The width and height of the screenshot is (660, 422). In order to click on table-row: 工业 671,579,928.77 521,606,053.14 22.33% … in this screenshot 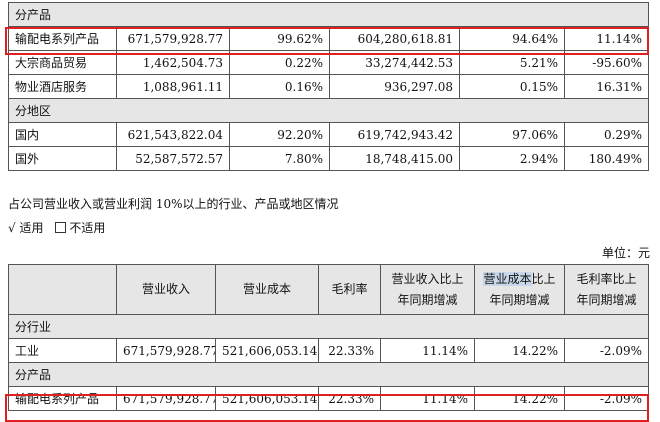, I will do `click(328, 350)`.